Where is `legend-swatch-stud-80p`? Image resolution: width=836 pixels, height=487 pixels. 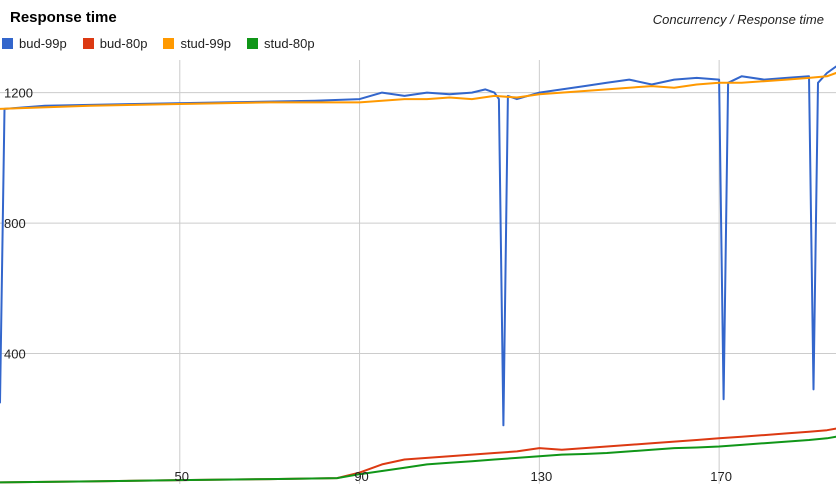
legend-swatch-stud-80p is located at coordinates (253, 43).